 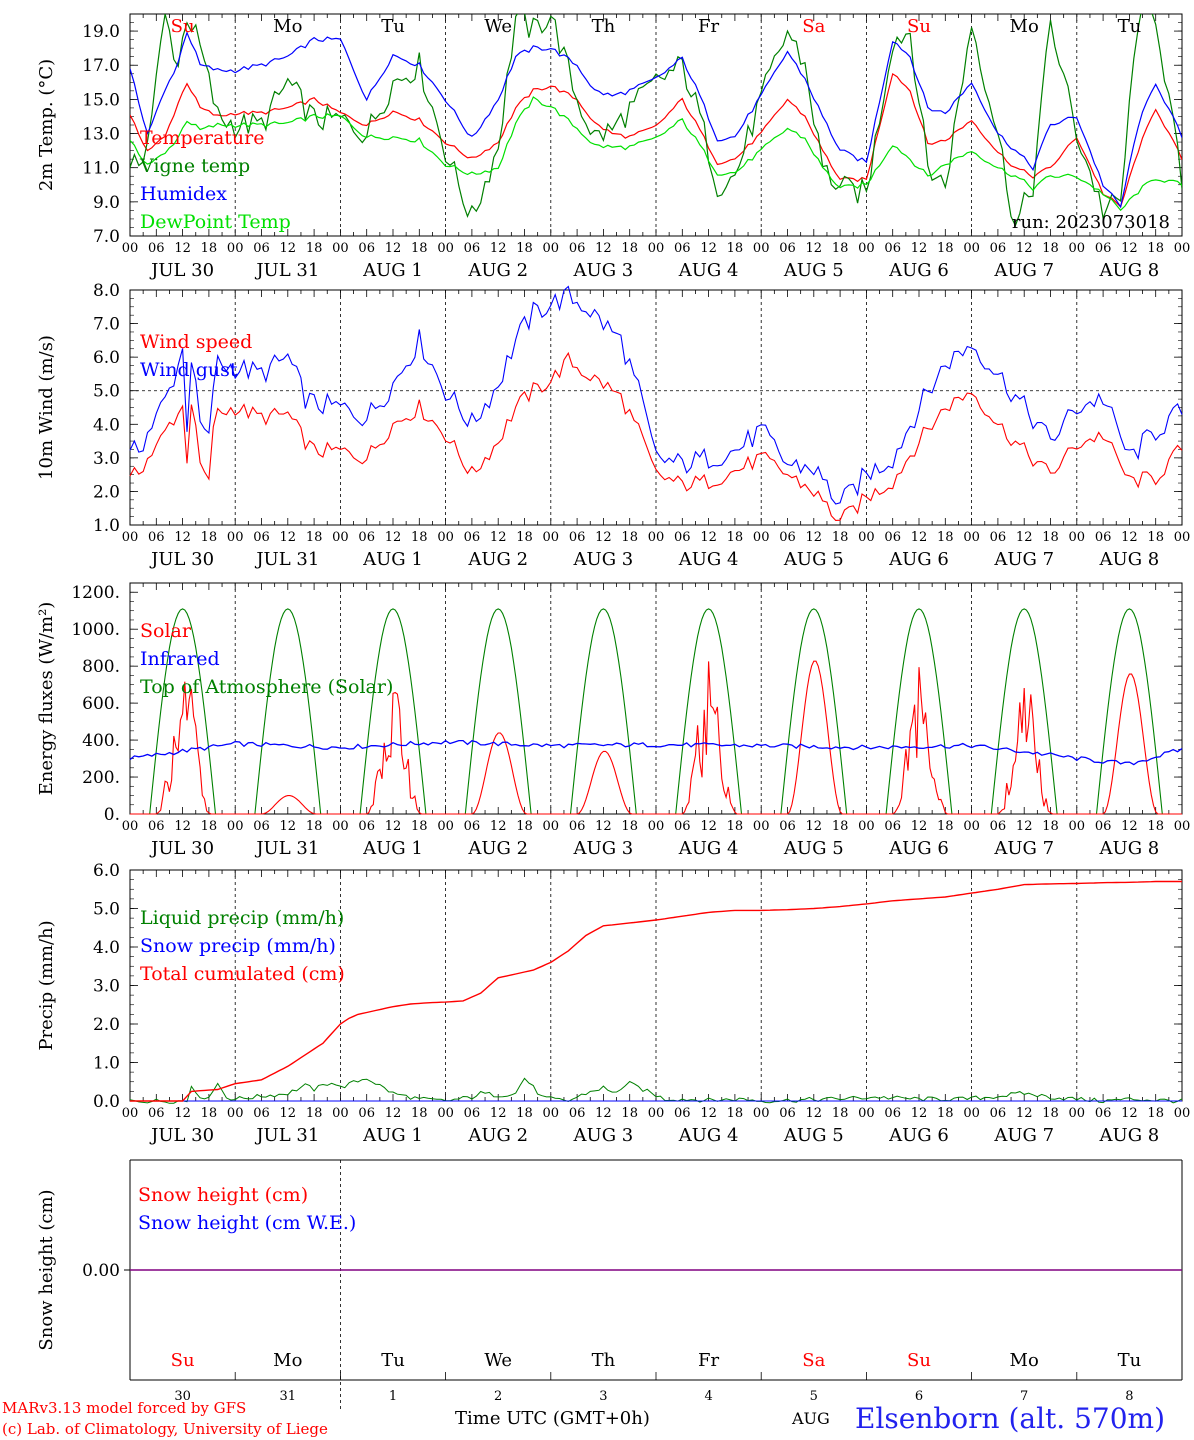 What do you see at coordinates (46, 407) in the screenshot?
I see `y-axis-label: 10m Wind (m/s)` at bounding box center [46, 407].